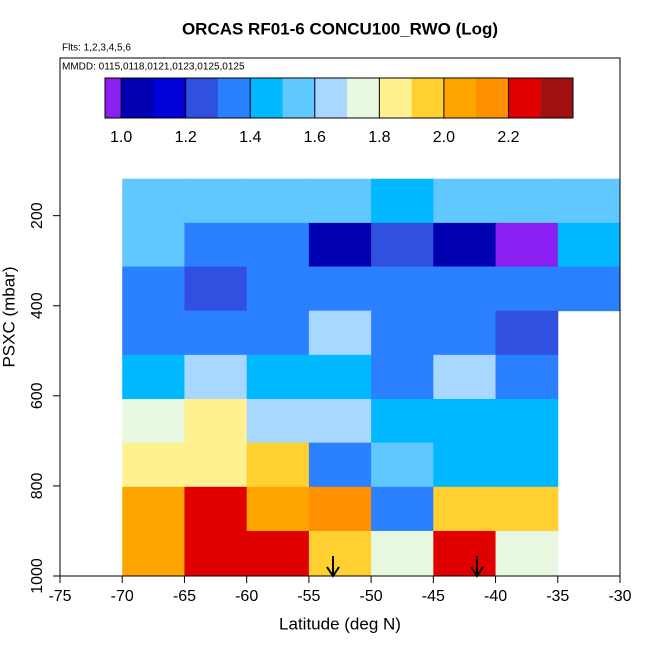 This screenshot has width=650, height=655. Describe the element at coordinates (37, 305) in the screenshot. I see `y-tick-label: 400` at that location.